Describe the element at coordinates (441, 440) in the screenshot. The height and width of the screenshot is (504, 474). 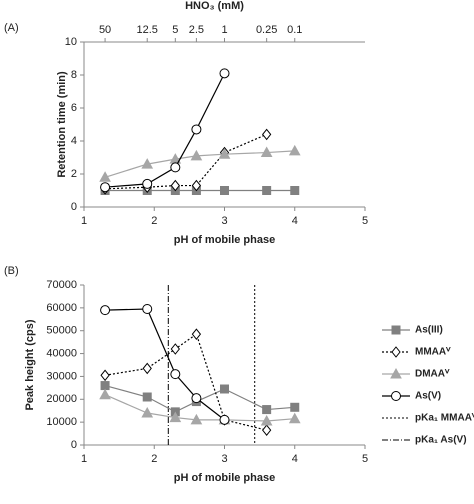
I see `legend-label: pKa₁ As(V)` at that location.